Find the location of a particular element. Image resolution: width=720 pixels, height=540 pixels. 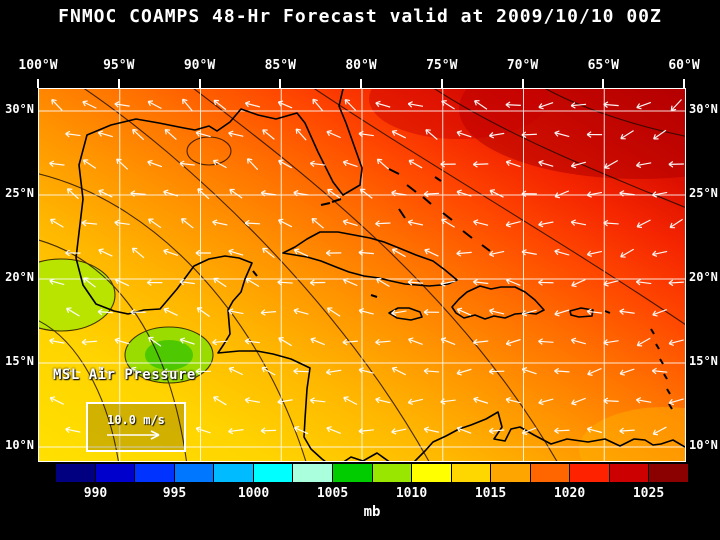

colorbar-tick-label: 990 is located at coordinates (95, 493).